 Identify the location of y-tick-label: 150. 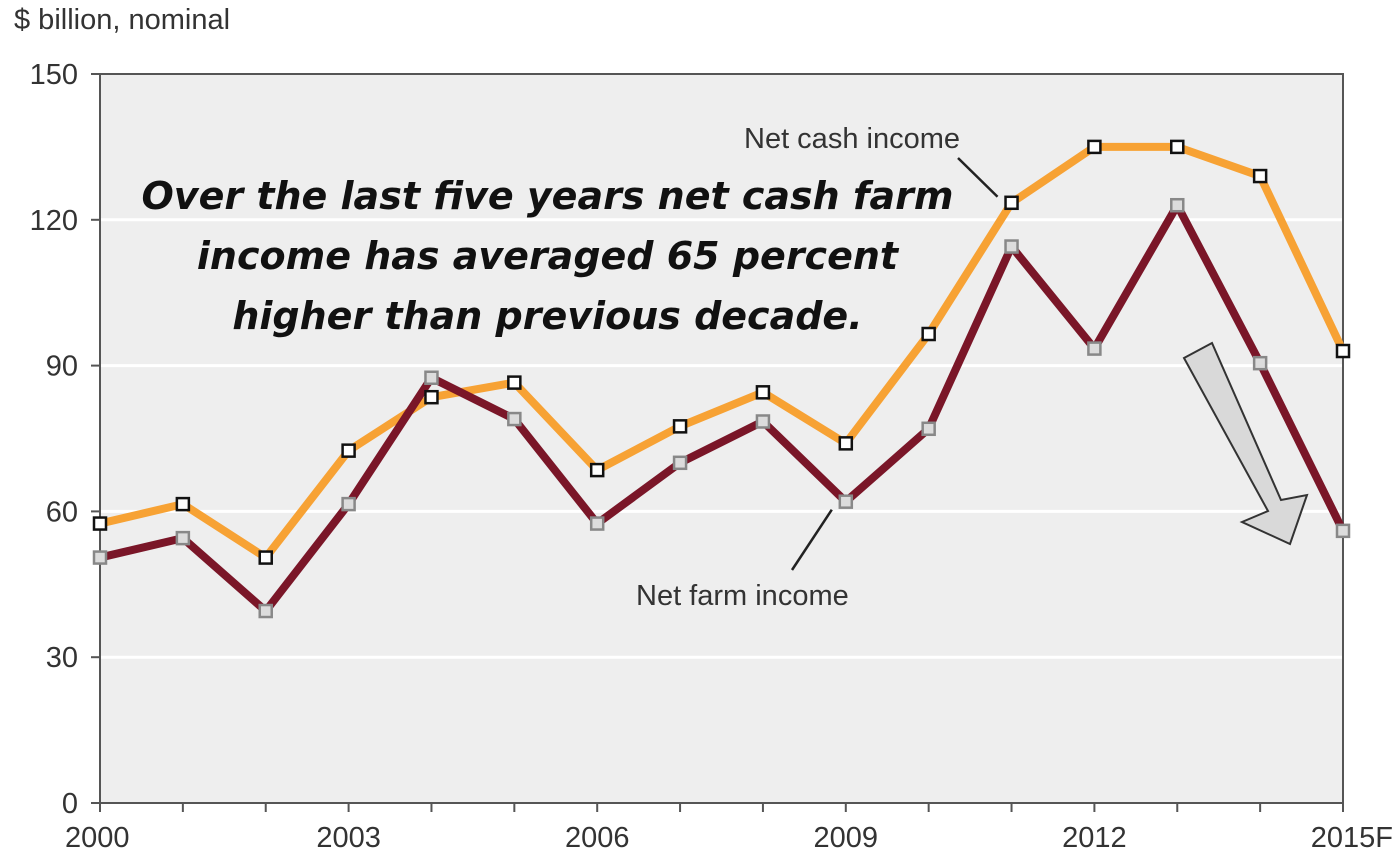
(54, 75).